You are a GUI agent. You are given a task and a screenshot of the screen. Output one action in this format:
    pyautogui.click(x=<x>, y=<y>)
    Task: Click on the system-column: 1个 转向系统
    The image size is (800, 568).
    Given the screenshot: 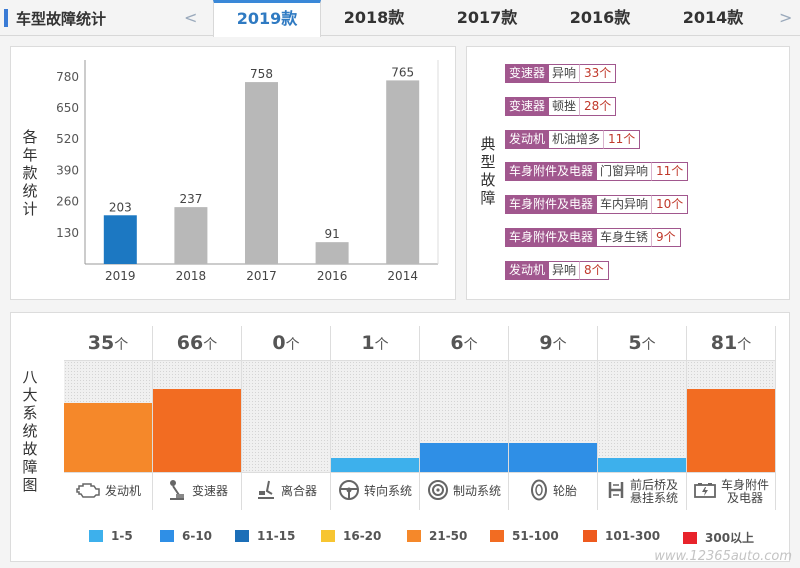 What is the action you would take?
    pyautogui.click(x=375, y=418)
    